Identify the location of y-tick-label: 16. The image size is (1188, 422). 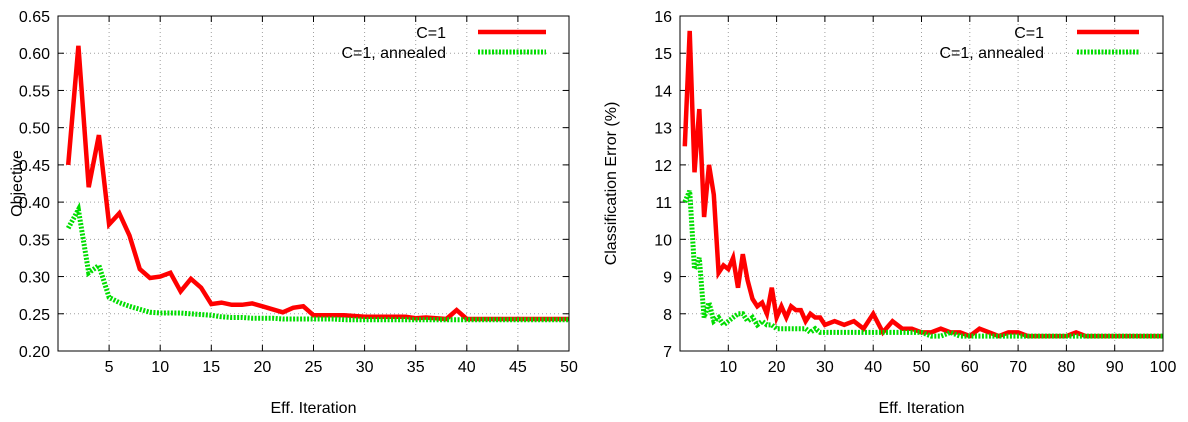
(663, 17).